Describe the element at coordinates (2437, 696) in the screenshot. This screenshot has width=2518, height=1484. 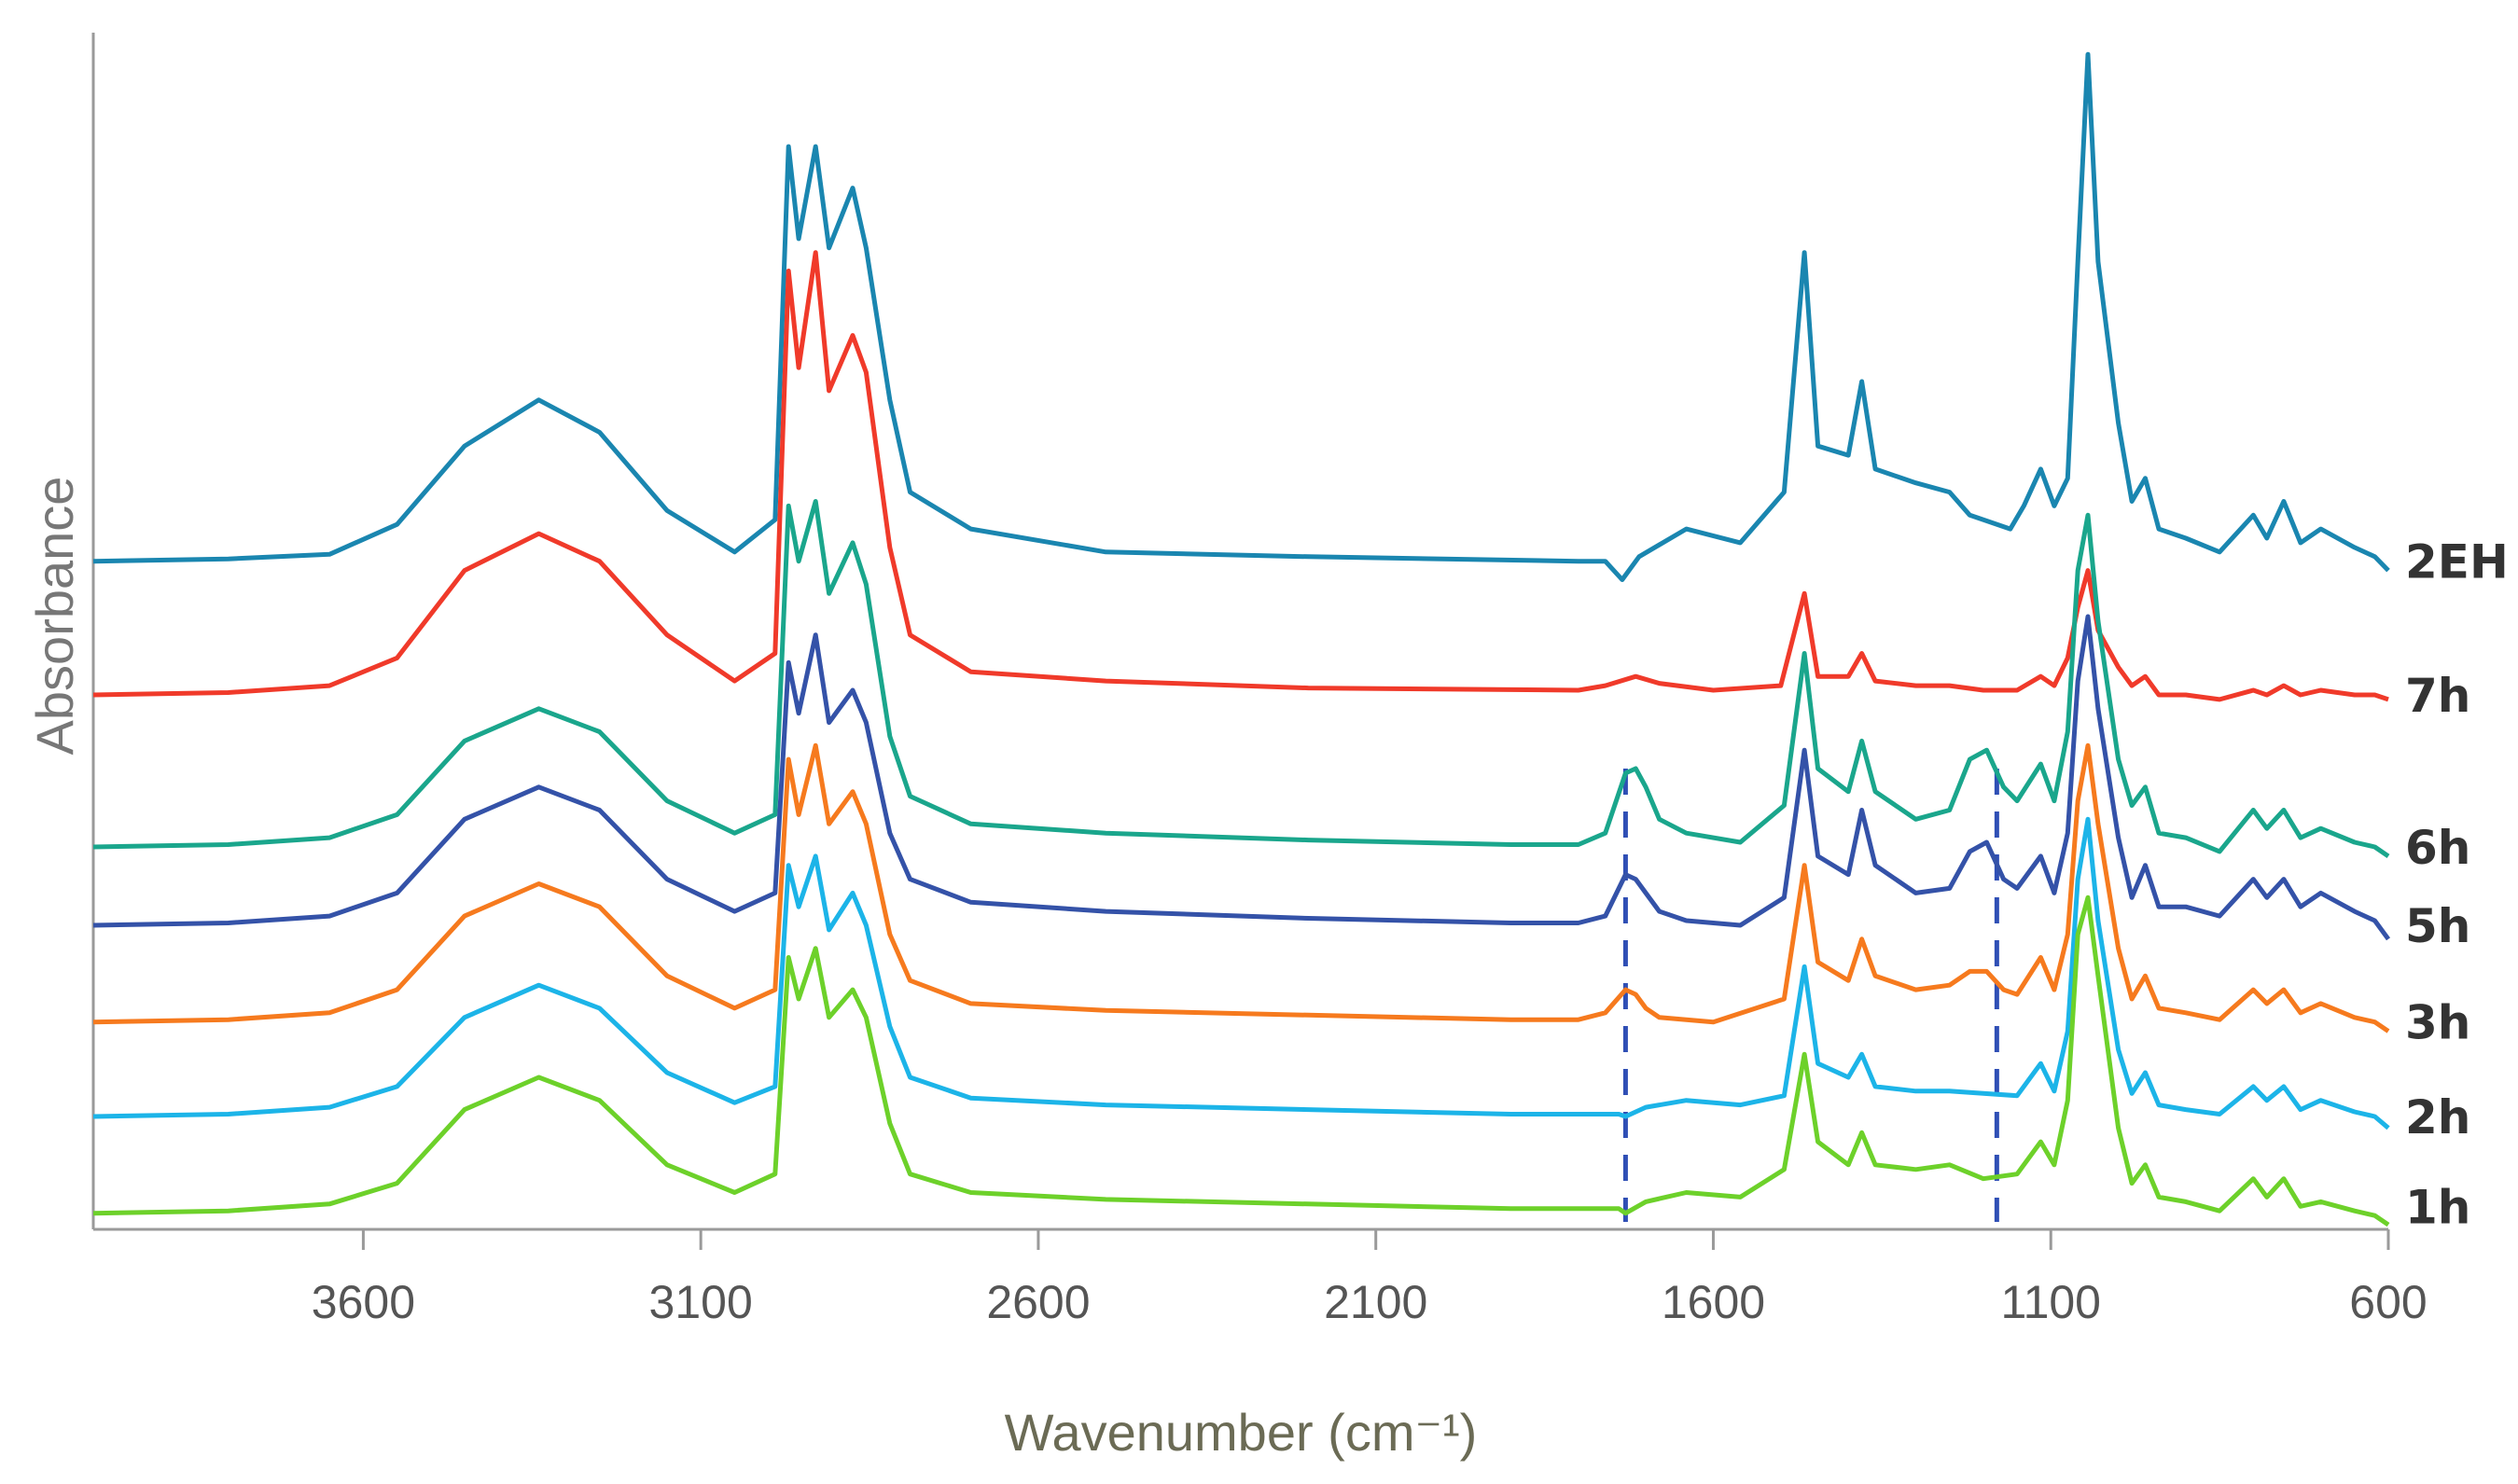
I see `series-label-7h: 7h` at that location.